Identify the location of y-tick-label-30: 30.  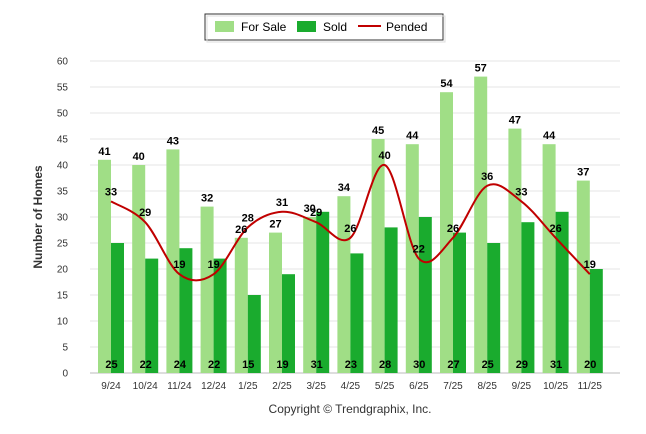
(63, 218).